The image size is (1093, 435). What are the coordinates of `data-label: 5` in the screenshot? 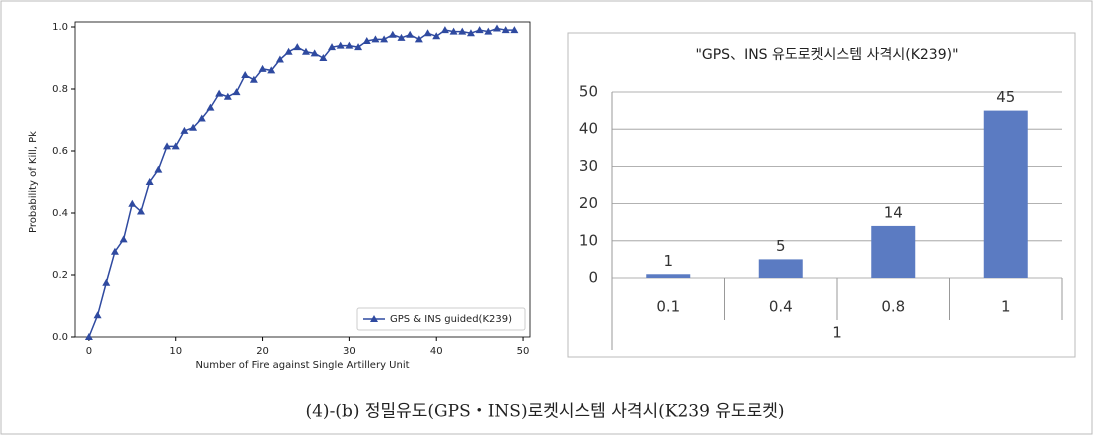 It's located at (781, 246).